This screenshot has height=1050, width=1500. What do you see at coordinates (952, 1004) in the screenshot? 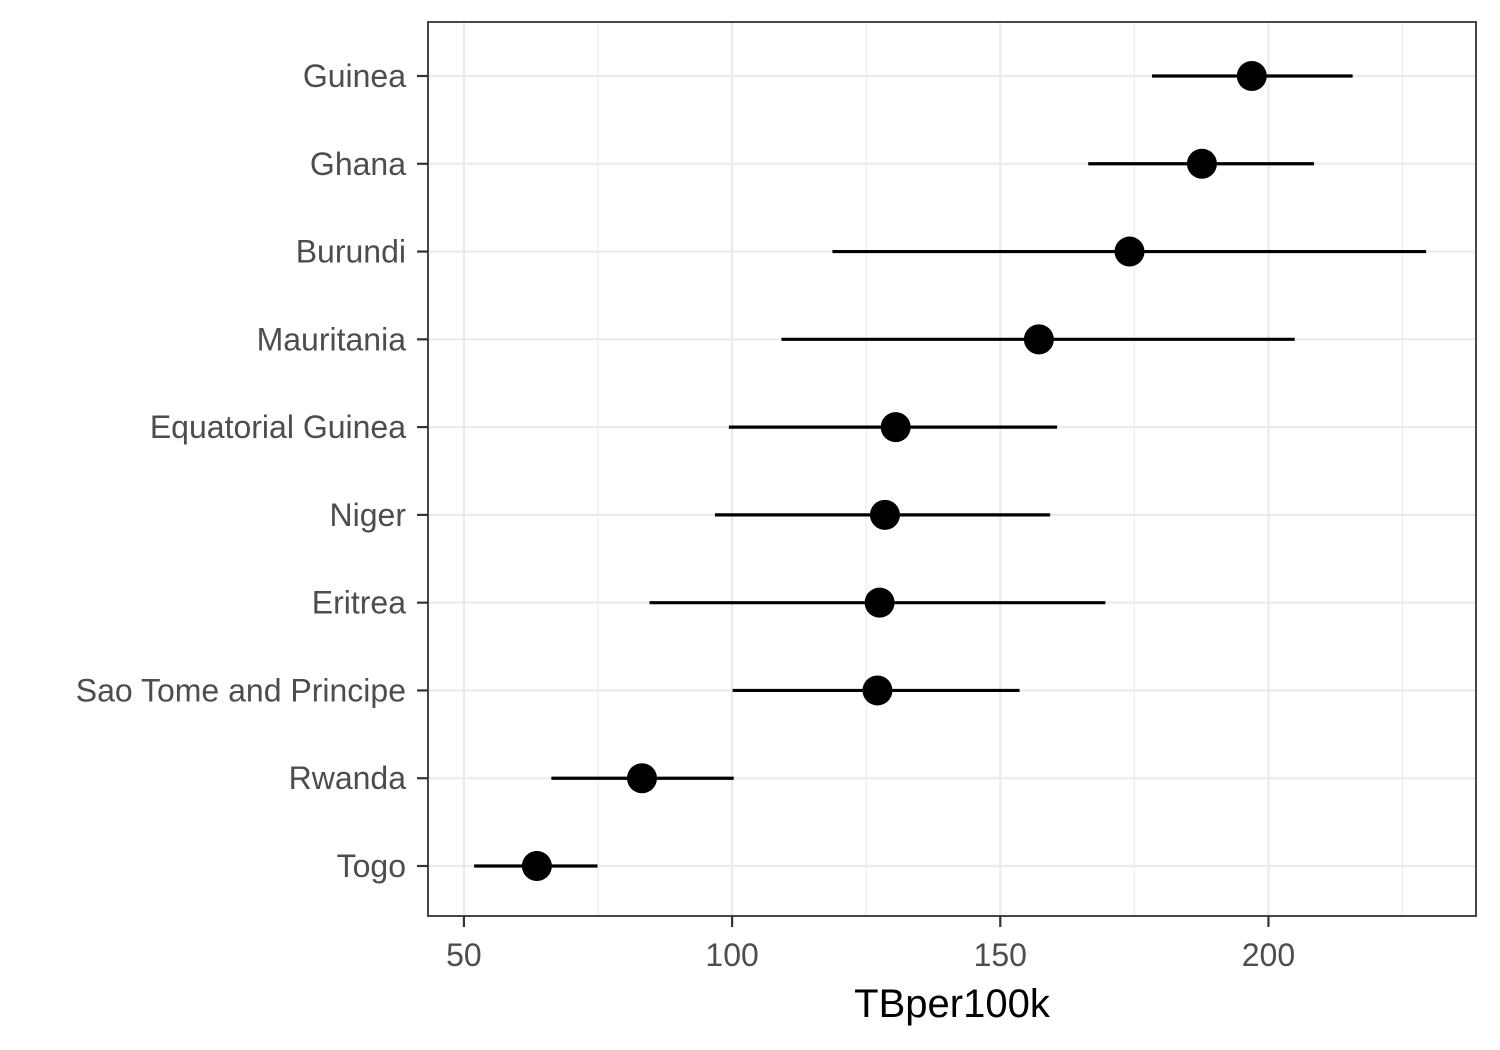
I see `x-axis-title: TBper100k` at bounding box center [952, 1004].